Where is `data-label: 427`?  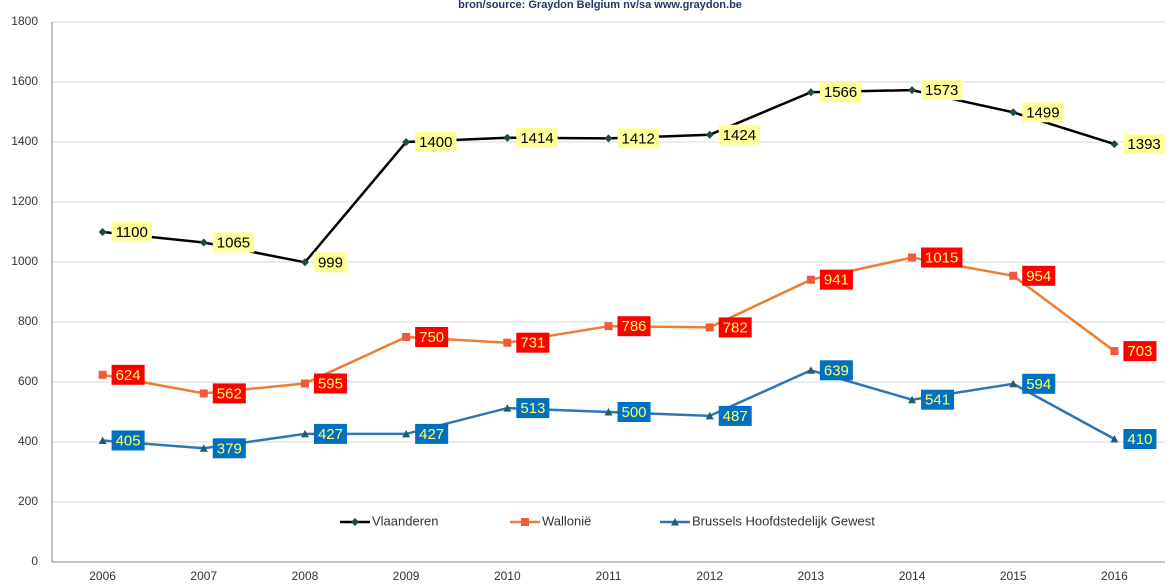 data-label: 427 is located at coordinates (431, 434).